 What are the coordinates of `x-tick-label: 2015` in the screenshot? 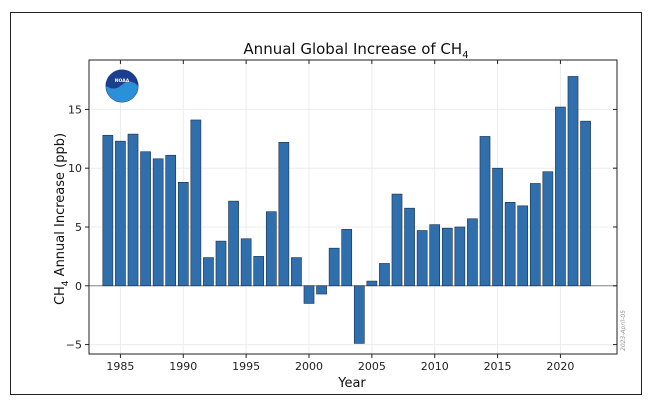 It's located at (498, 366).